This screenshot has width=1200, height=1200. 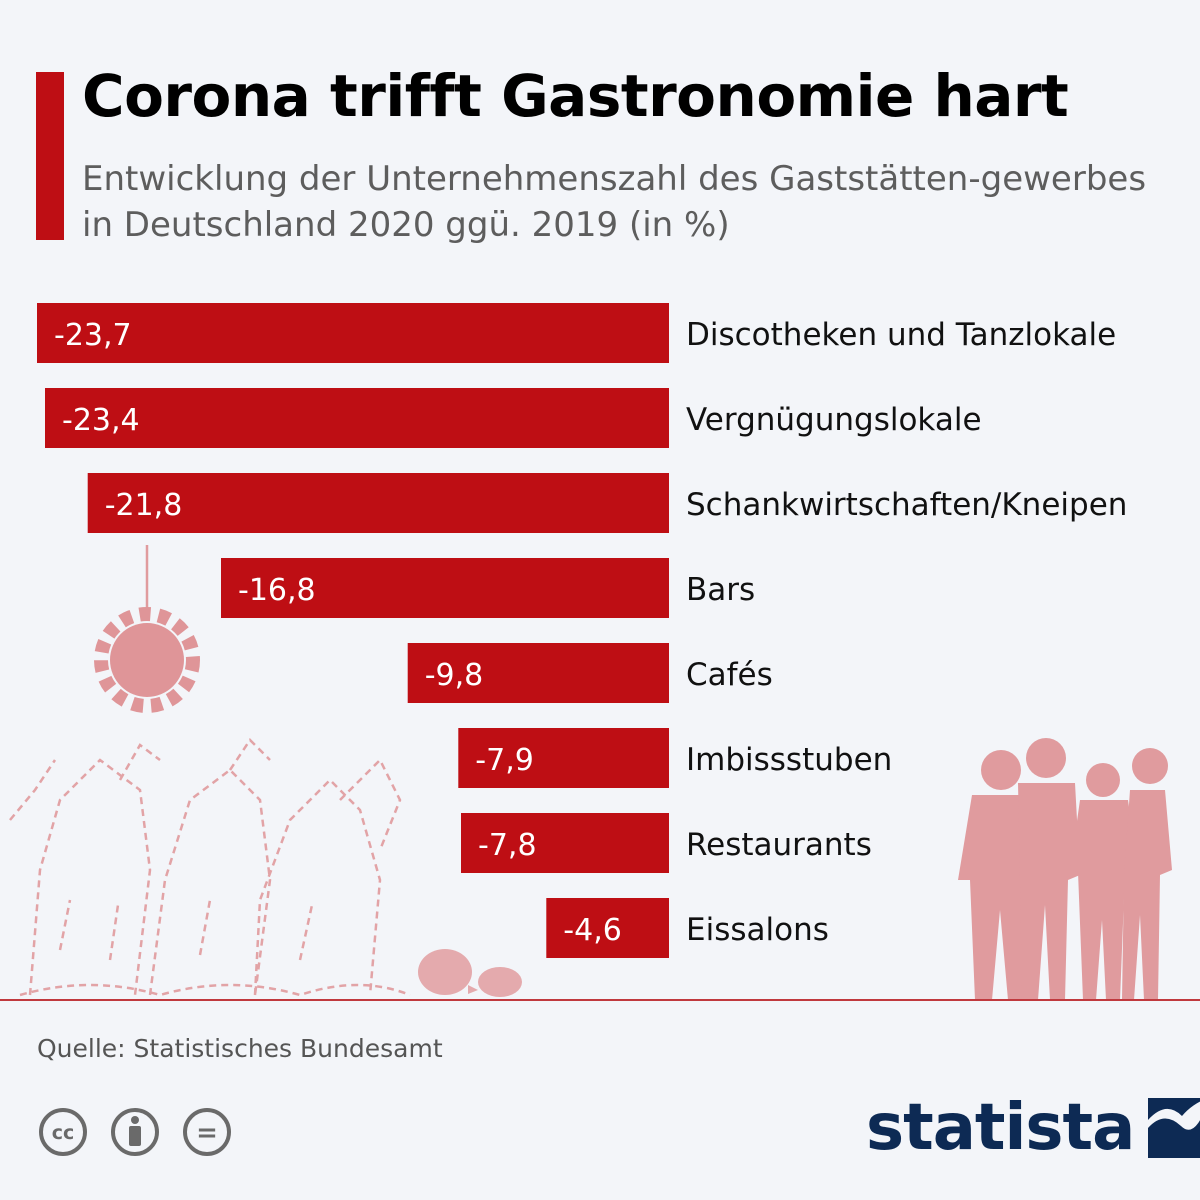 I want to click on bar-value-label: -7,8, so click(x=507, y=845).